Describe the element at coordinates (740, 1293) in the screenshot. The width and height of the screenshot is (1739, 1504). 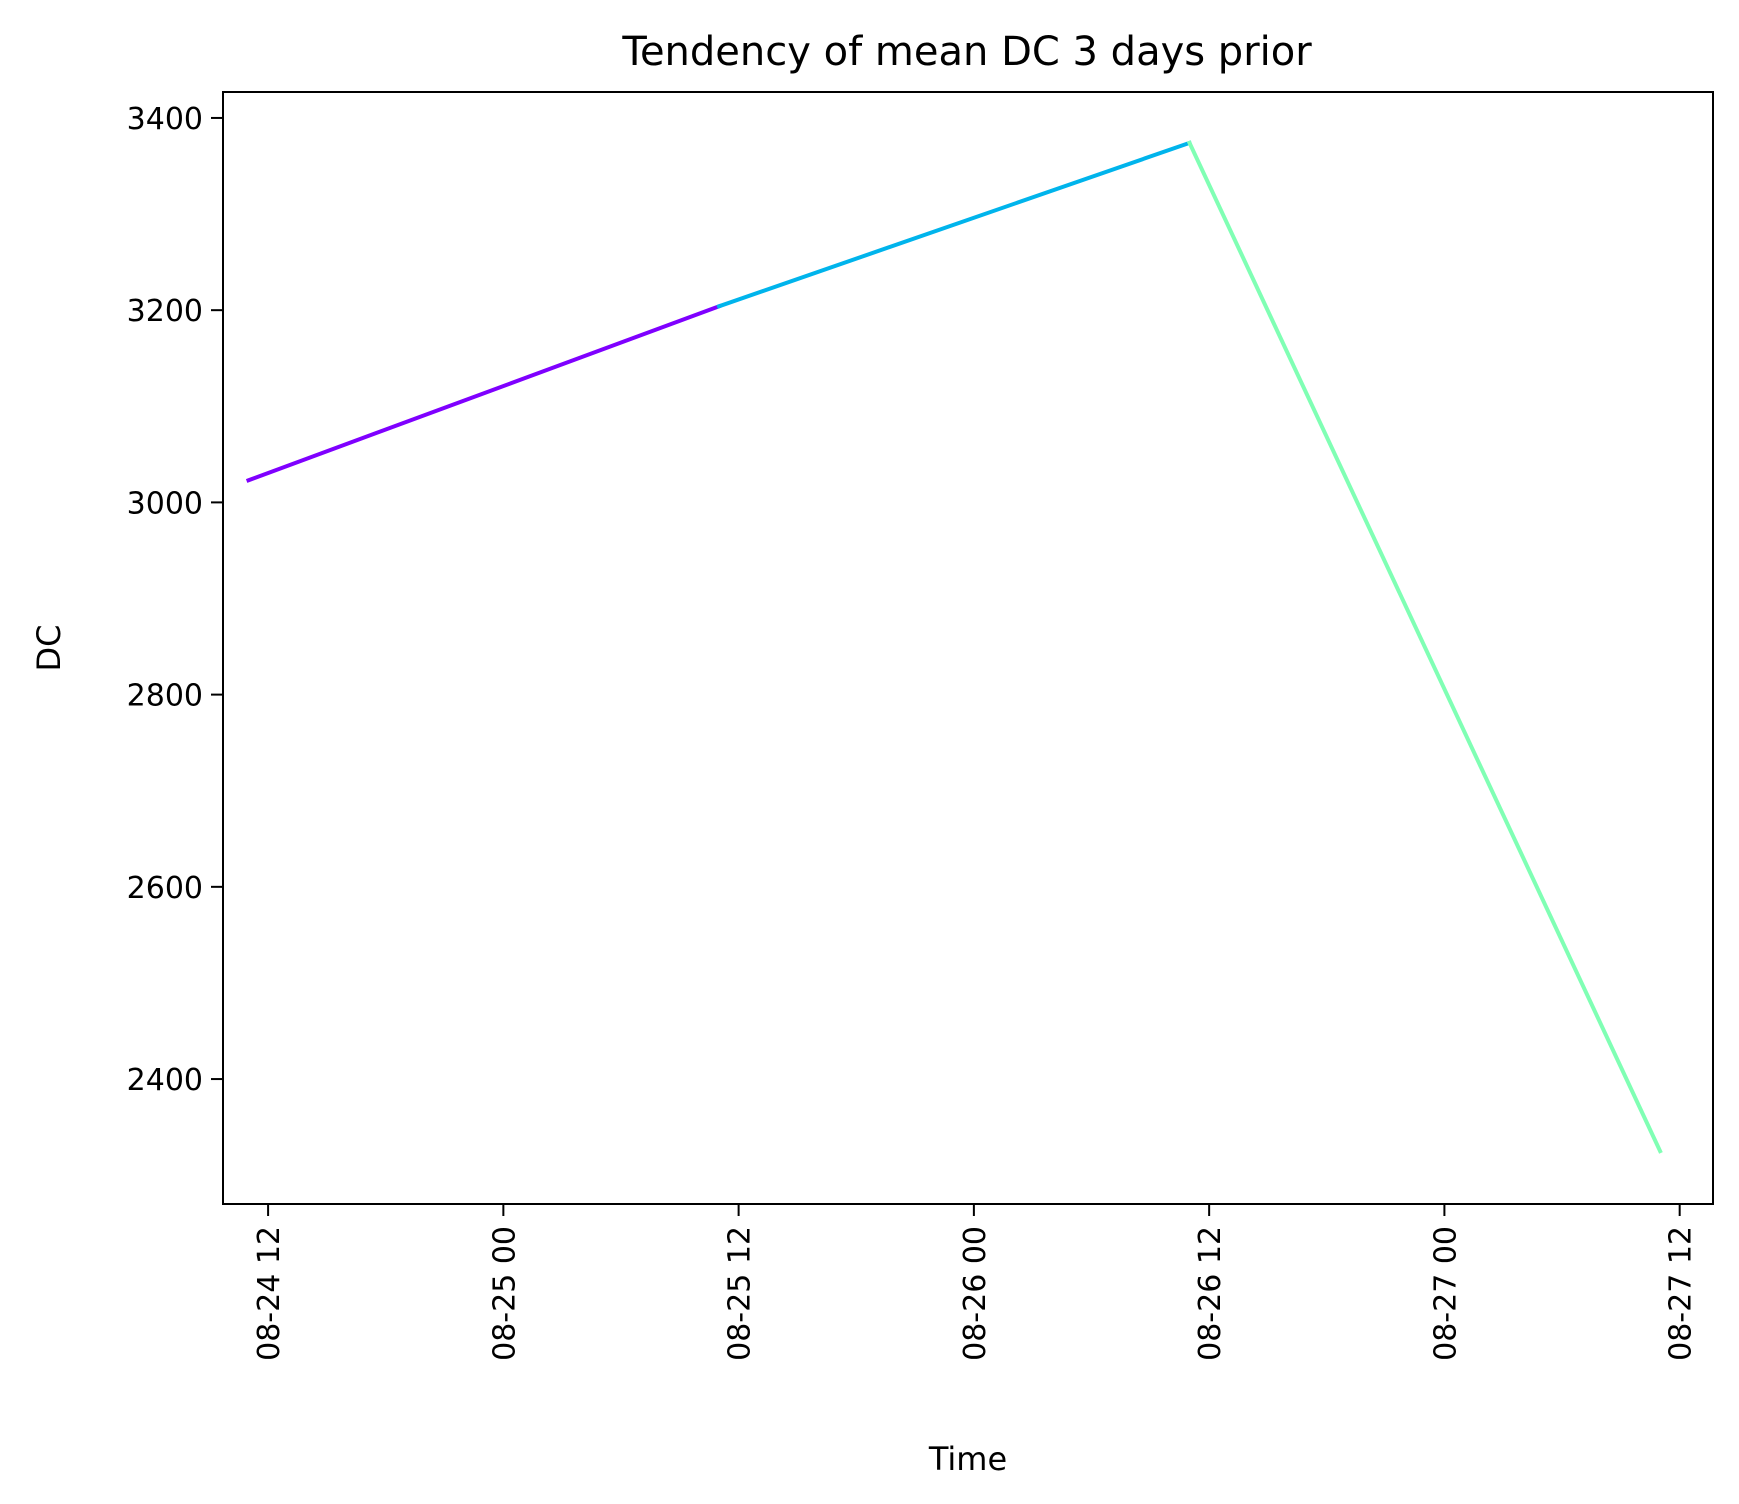
I see `x-tick-label: 08-25 12` at that location.